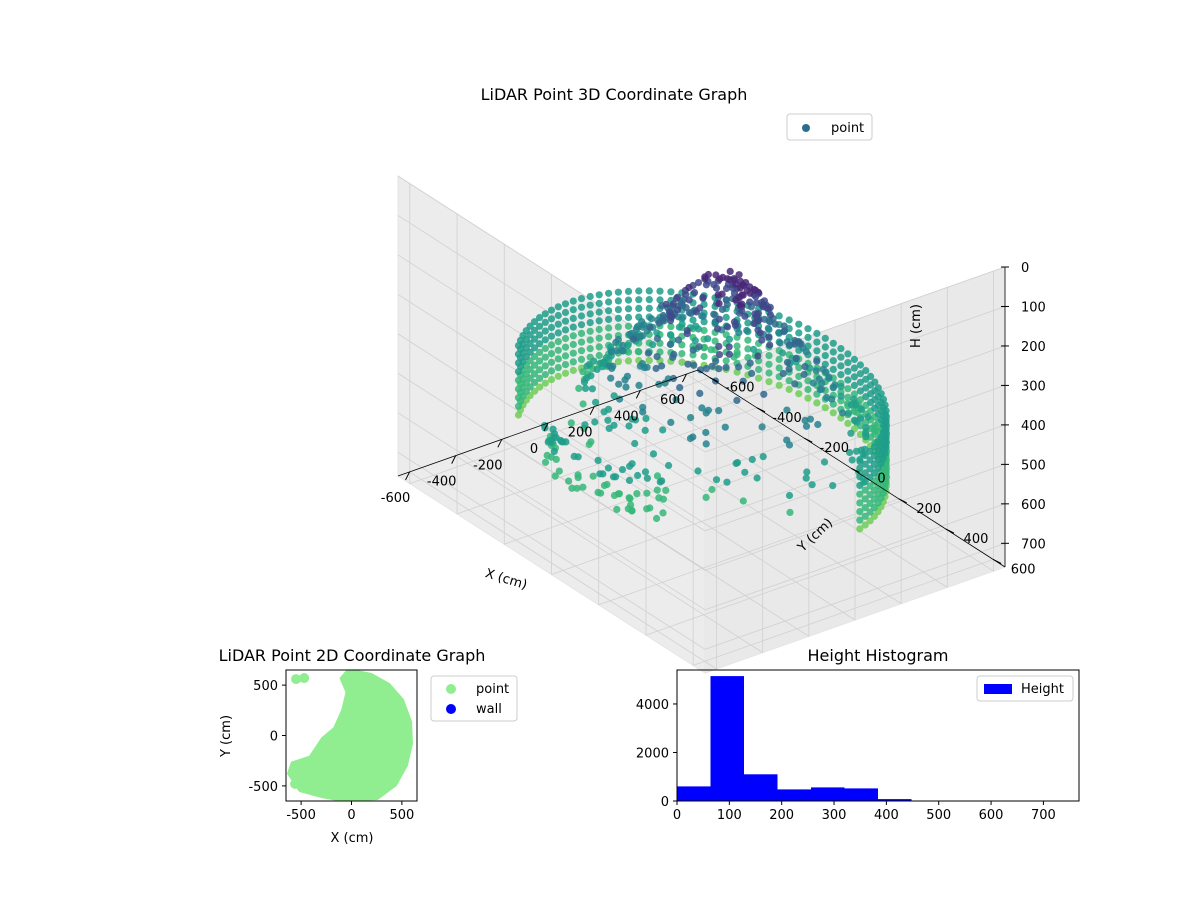  I want to click on histogram-bar, so click(794, 795).